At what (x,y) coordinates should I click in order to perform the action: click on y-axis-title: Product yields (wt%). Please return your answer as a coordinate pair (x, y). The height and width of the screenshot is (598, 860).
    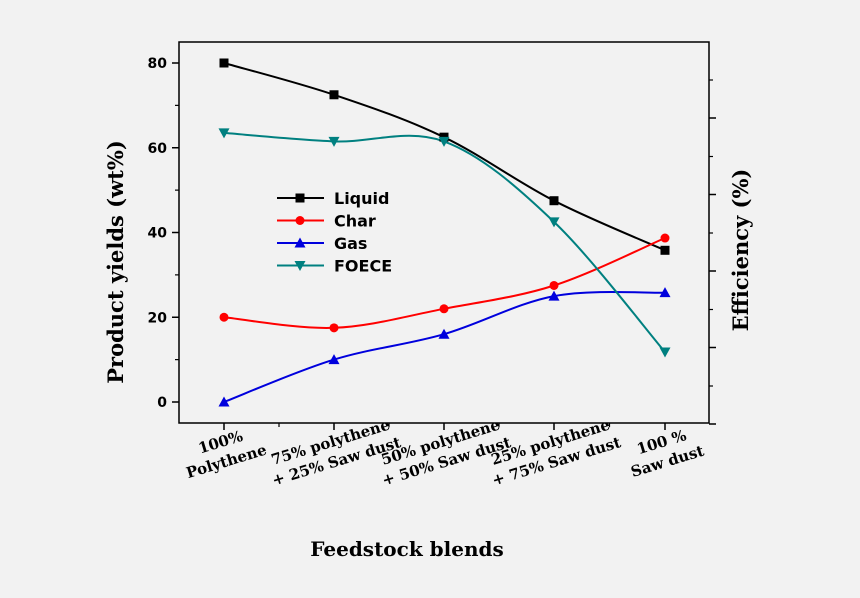
    Looking at the image, I should click on (115, 262).